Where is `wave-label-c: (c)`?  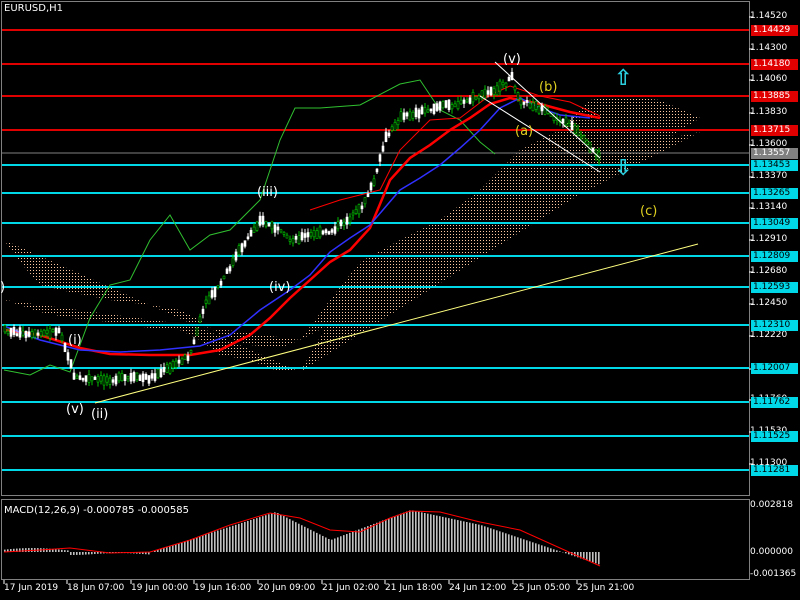 wave-label-c: (c) is located at coordinates (649, 211).